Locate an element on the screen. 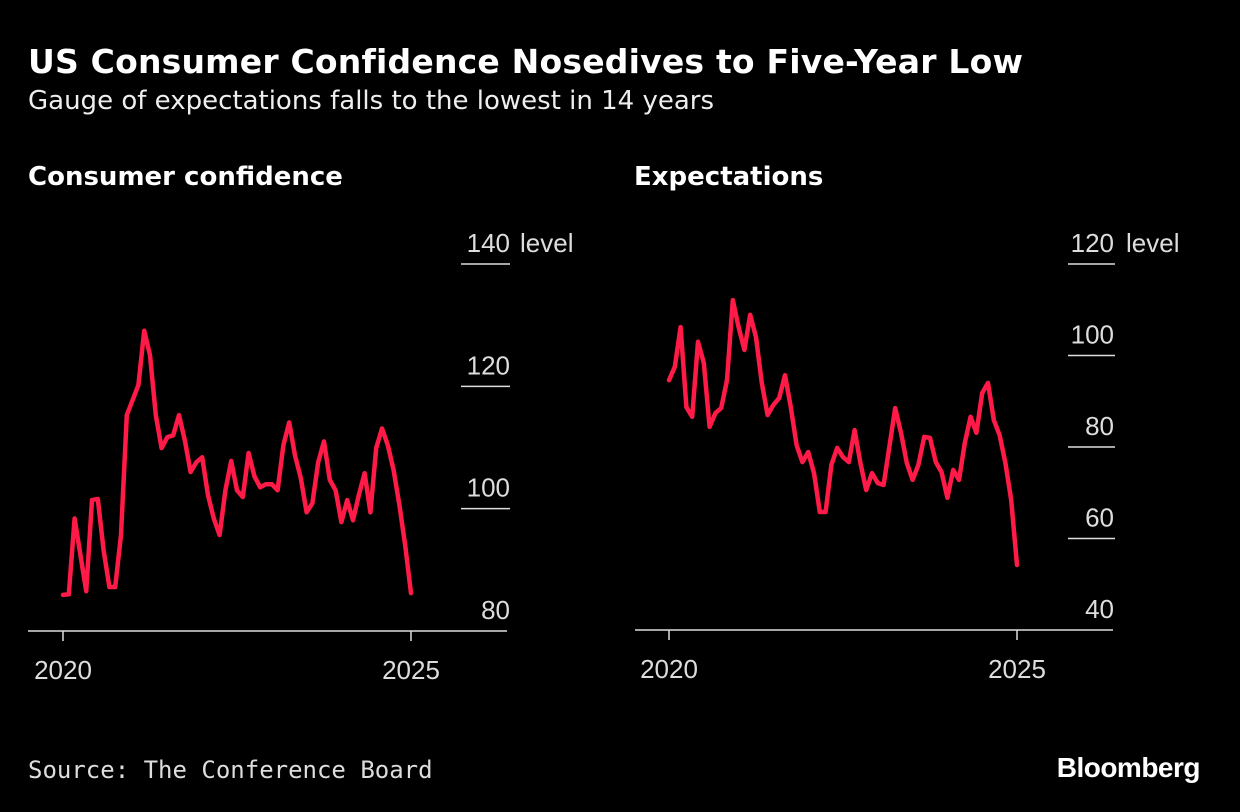 Image resolution: width=1240 pixels, height=812 pixels. source-note: Source: The Conference Board is located at coordinates (230, 770).